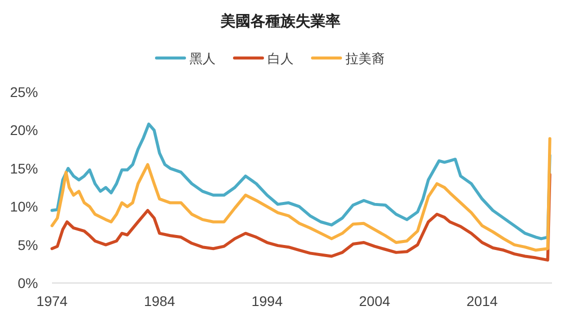 The image size is (561, 320). Describe the element at coordinates (52, 301) in the screenshot. I see `x-tick-label: 1974` at that location.